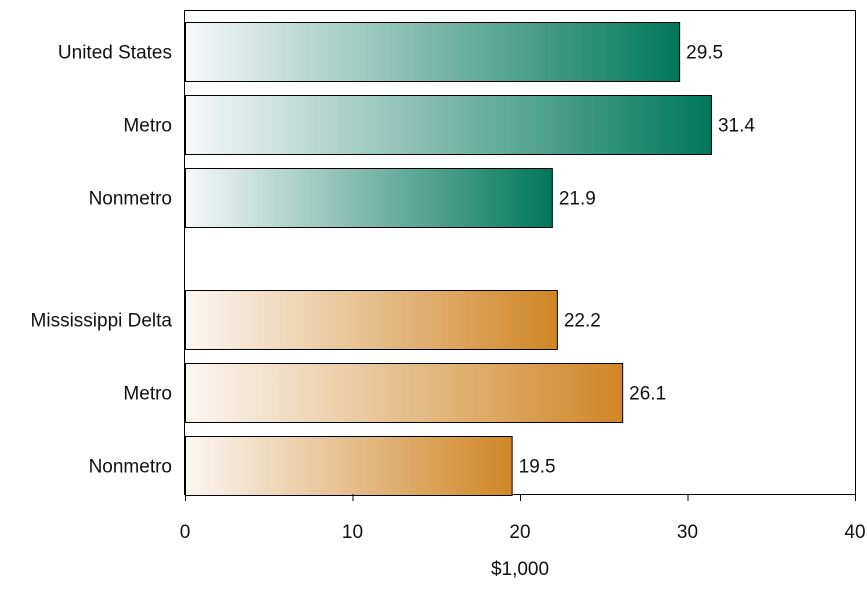  I want to click on value-label: 19.5, so click(537, 467).